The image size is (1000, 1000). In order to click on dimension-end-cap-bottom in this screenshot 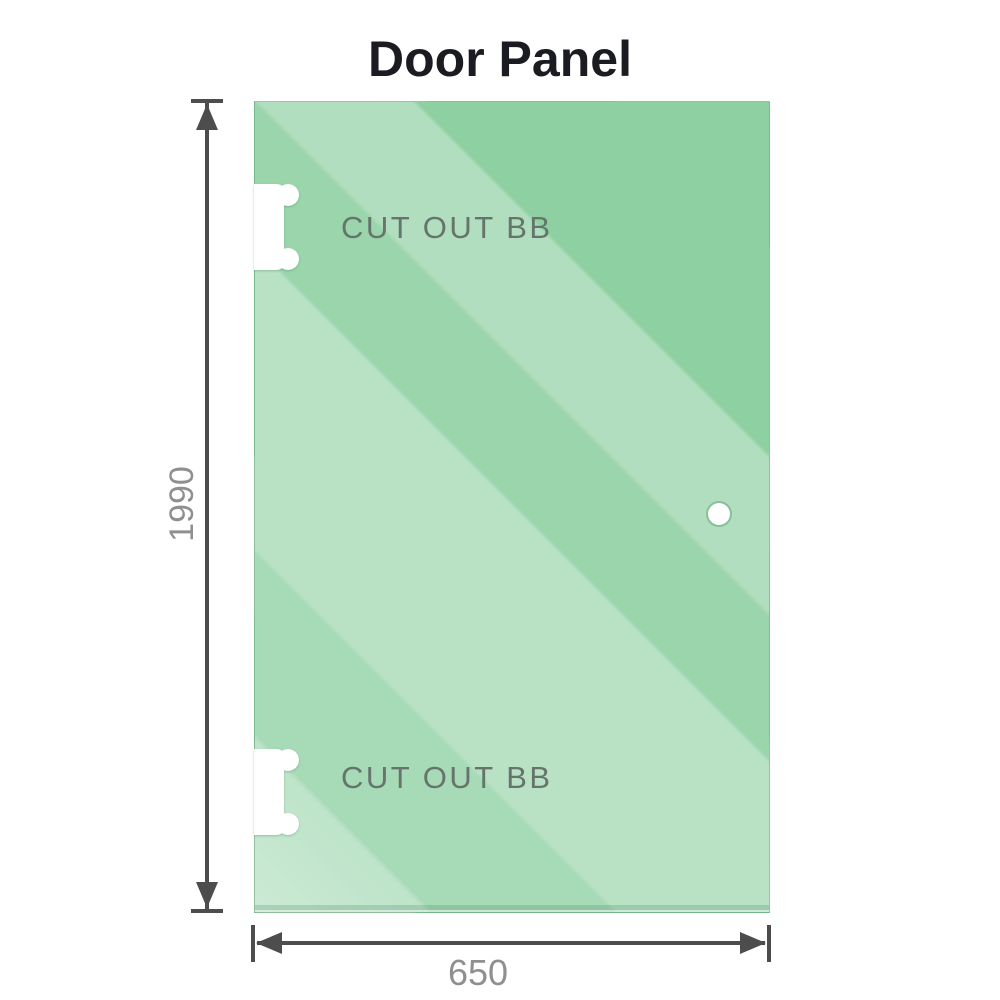, I will do `click(207, 911)`.